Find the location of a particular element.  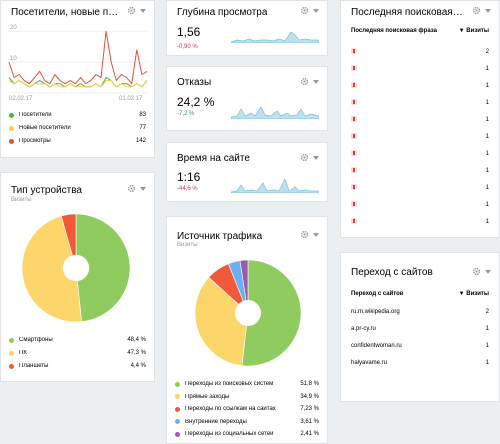

metric-delta: -7,2 % is located at coordinates (186, 114).